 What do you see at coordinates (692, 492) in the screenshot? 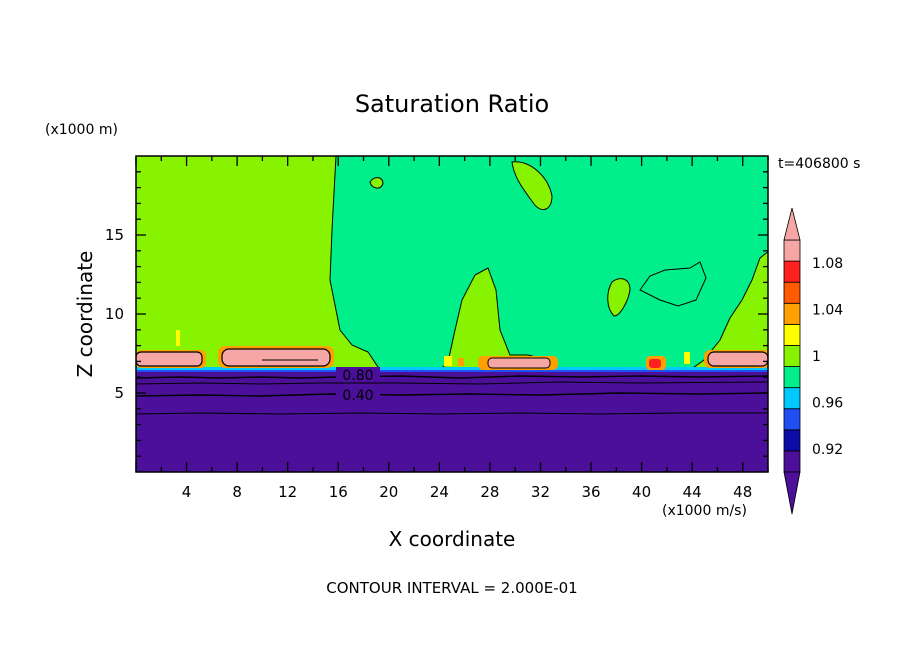
I see `x-tick-label: 44` at bounding box center [692, 492].